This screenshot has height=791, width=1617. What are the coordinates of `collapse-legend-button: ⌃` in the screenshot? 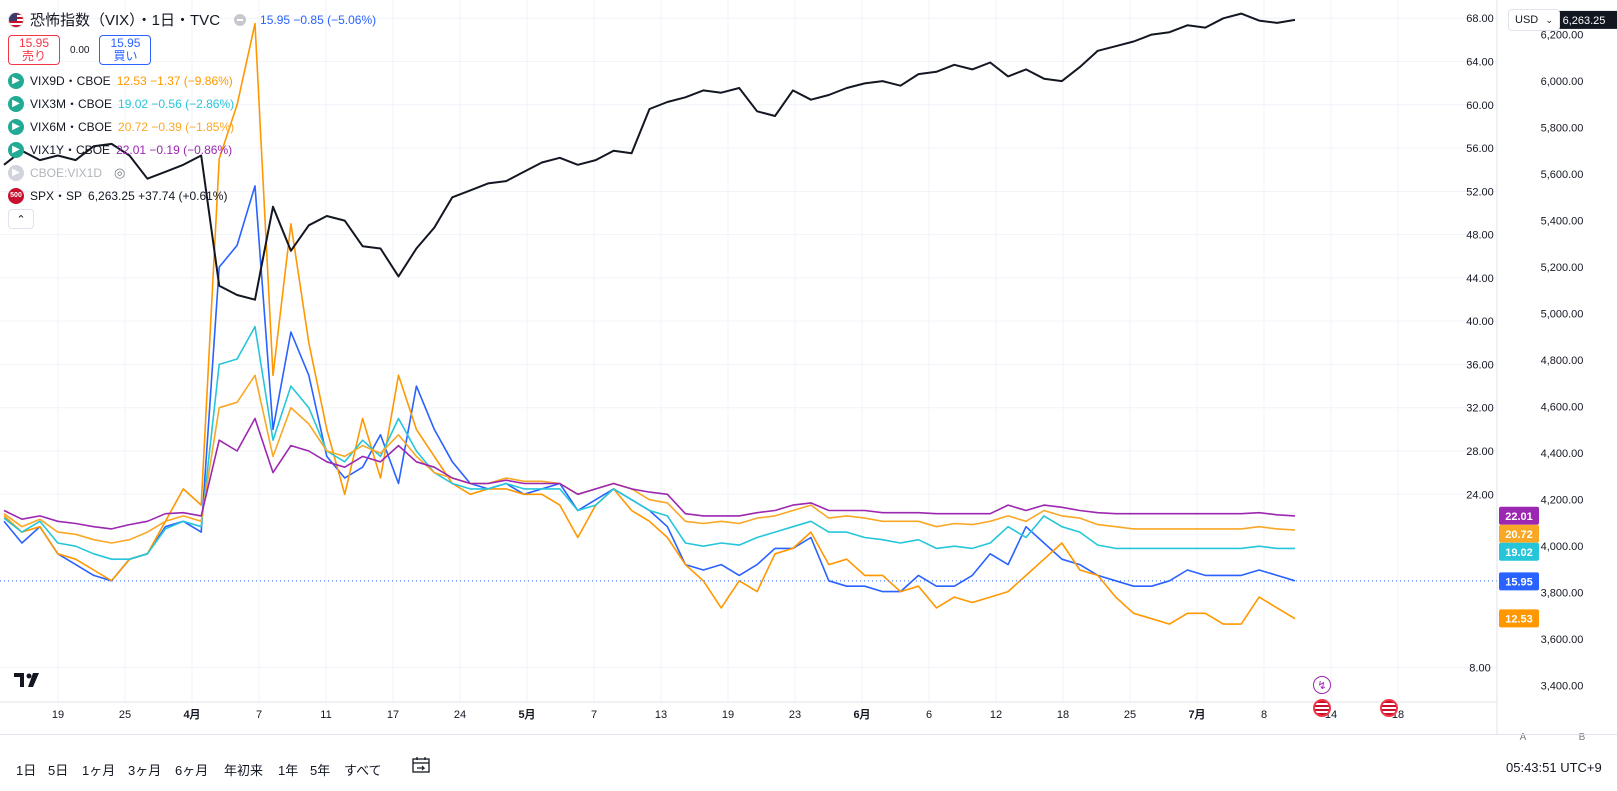 It's located at (21, 219).